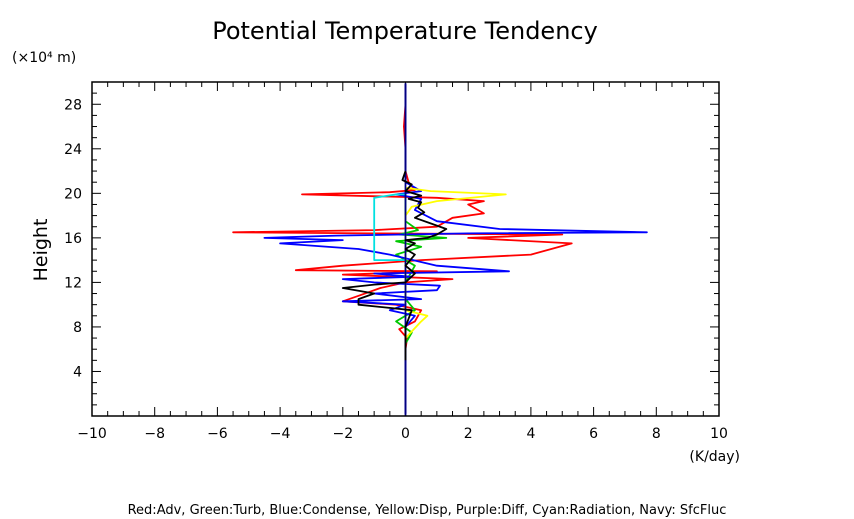 The height and width of the screenshot is (519, 854). What do you see at coordinates (73, 239) in the screenshot?
I see `y-tick-label: 16` at bounding box center [73, 239].